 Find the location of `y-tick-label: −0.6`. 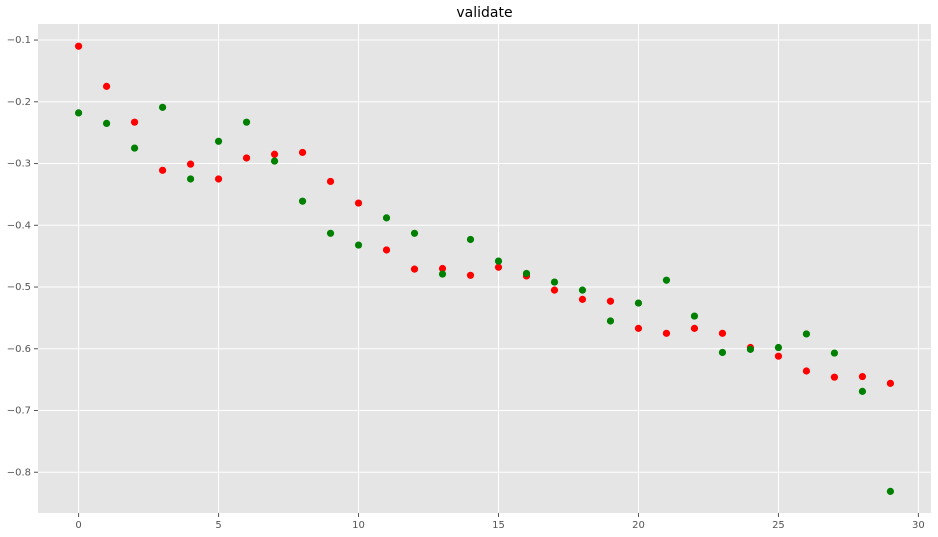

y-tick-label: −0.6 is located at coordinates (19, 349).